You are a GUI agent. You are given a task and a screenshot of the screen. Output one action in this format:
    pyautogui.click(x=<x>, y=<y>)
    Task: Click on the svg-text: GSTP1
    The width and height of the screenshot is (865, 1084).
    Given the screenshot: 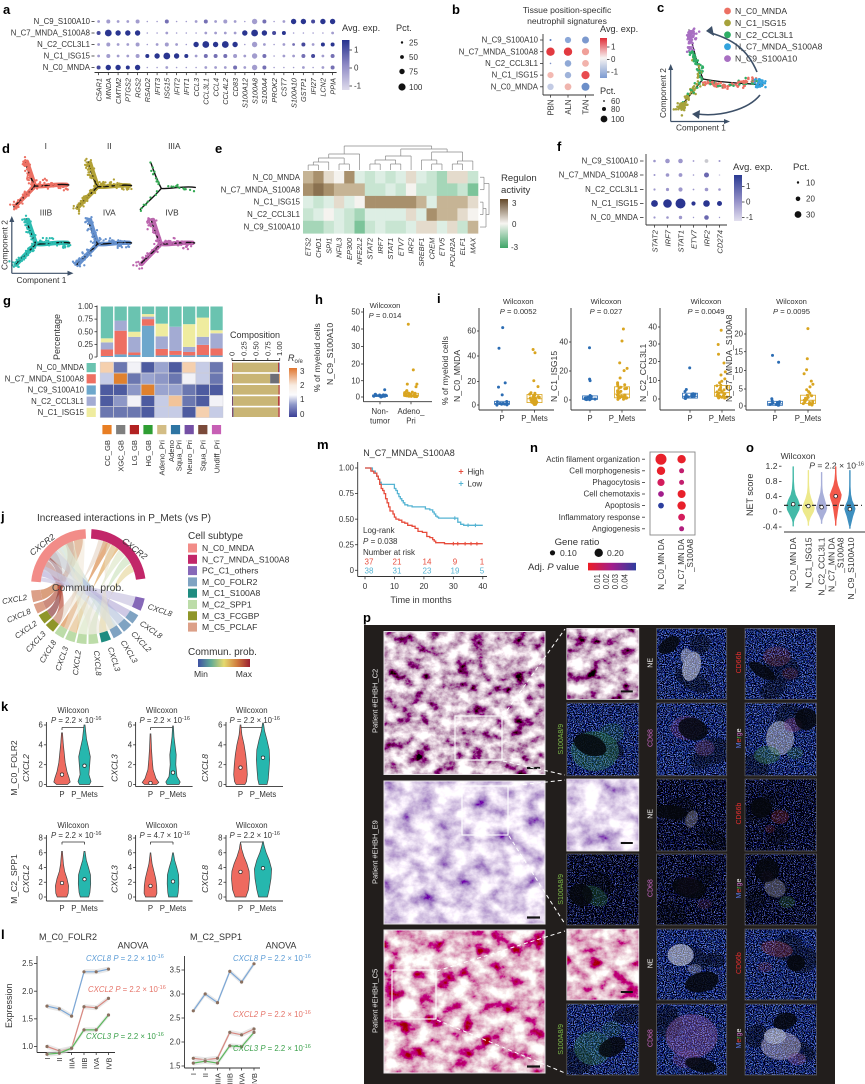 What is the action you would take?
    pyautogui.click(x=303, y=90)
    